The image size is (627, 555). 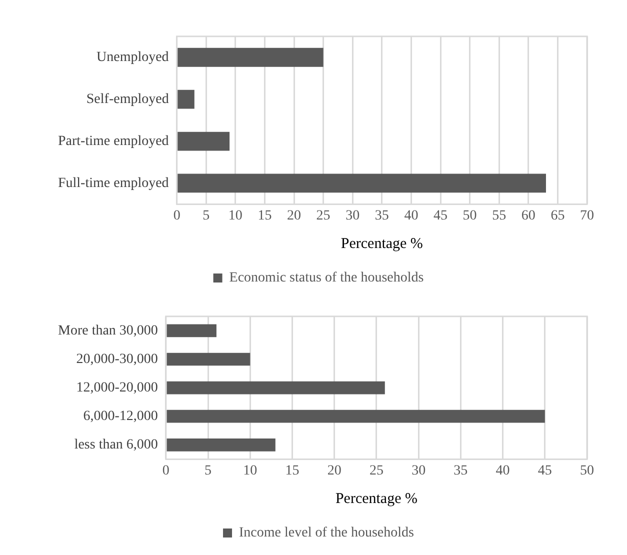 What do you see at coordinates (113, 141) in the screenshot?
I see `y-tick-label: Part-time employed` at bounding box center [113, 141].